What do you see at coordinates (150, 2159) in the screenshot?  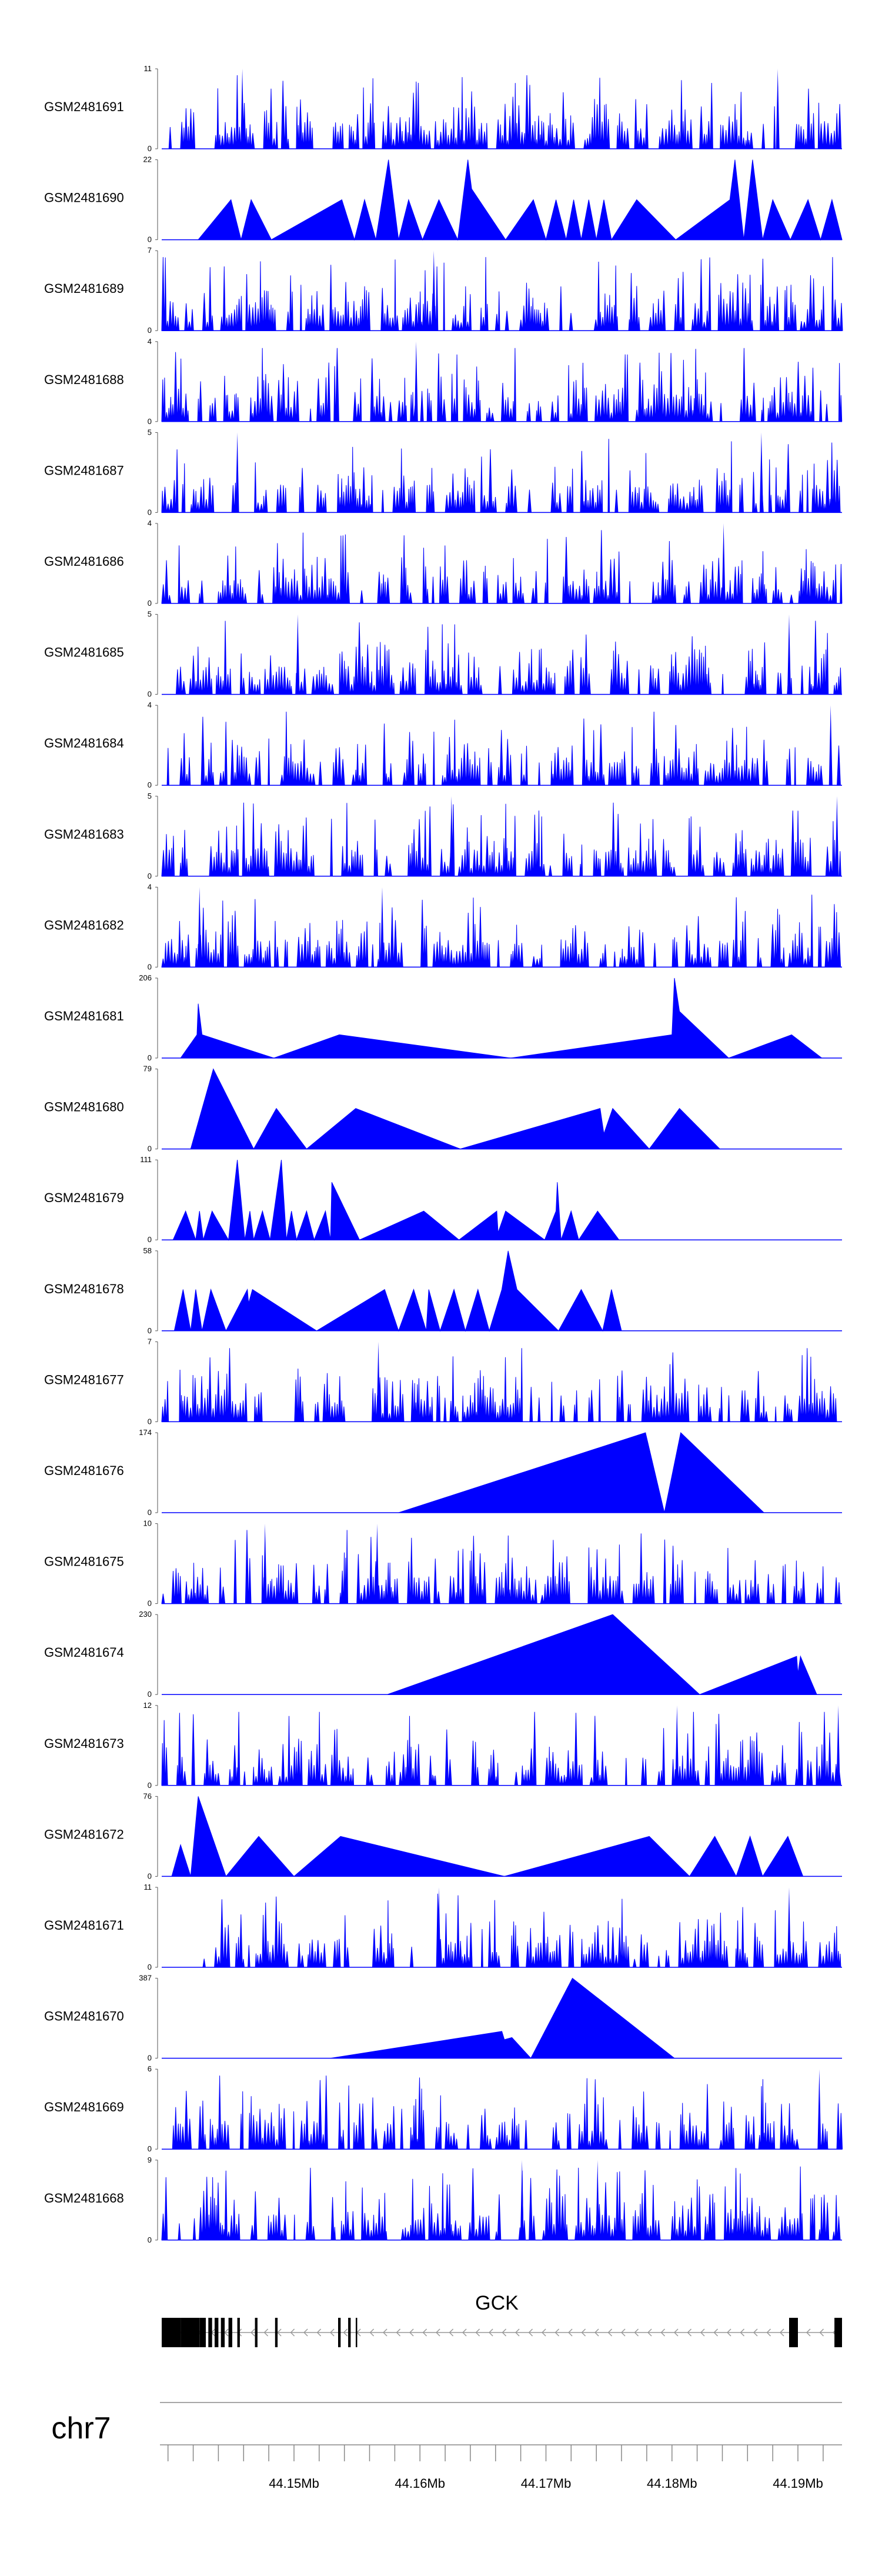 I see `y-axis-max-label: 9` at bounding box center [150, 2159].